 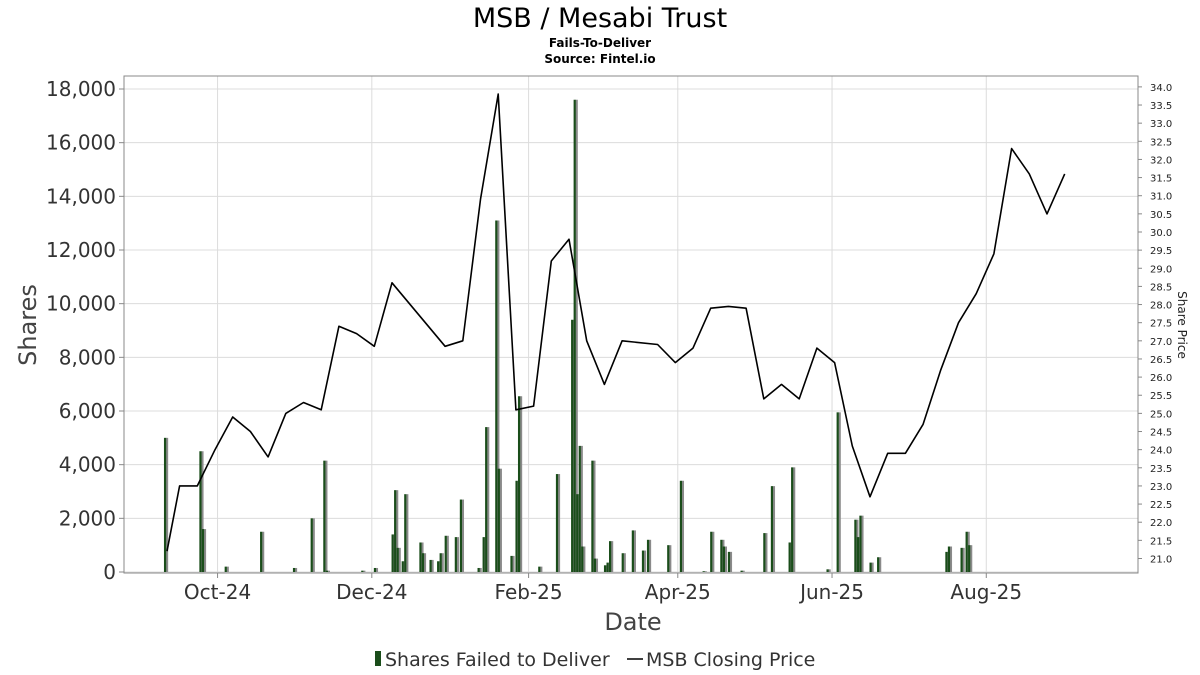 What do you see at coordinates (599, 59) in the screenshot?
I see `chart-source: Source: Fintel.io` at bounding box center [599, 59].